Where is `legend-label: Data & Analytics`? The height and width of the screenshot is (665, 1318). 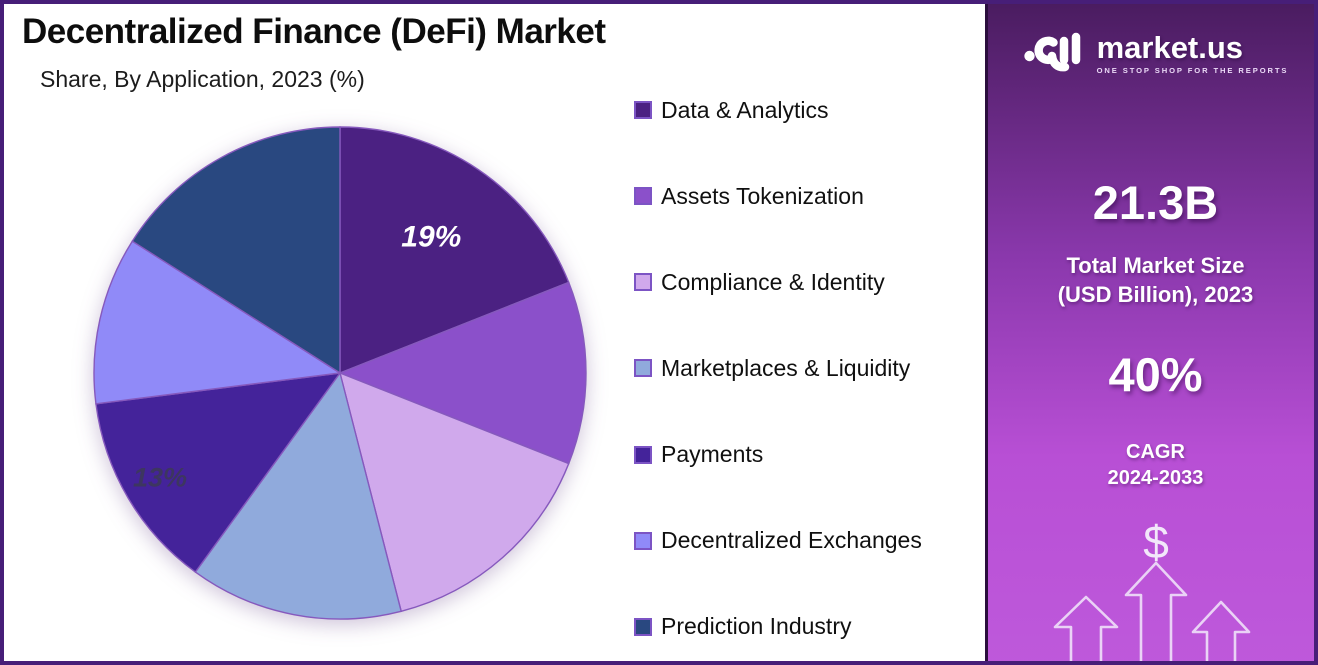
legend-label: Data & Analytics is located at coordinates (745, 109).